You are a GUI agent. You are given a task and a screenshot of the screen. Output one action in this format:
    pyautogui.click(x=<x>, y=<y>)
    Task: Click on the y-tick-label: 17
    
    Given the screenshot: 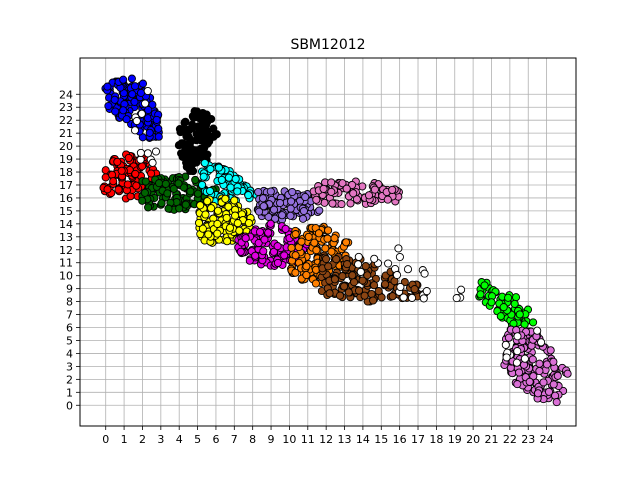 What is the action you would take?
    pyautogui.click(x=66, y=185)
    